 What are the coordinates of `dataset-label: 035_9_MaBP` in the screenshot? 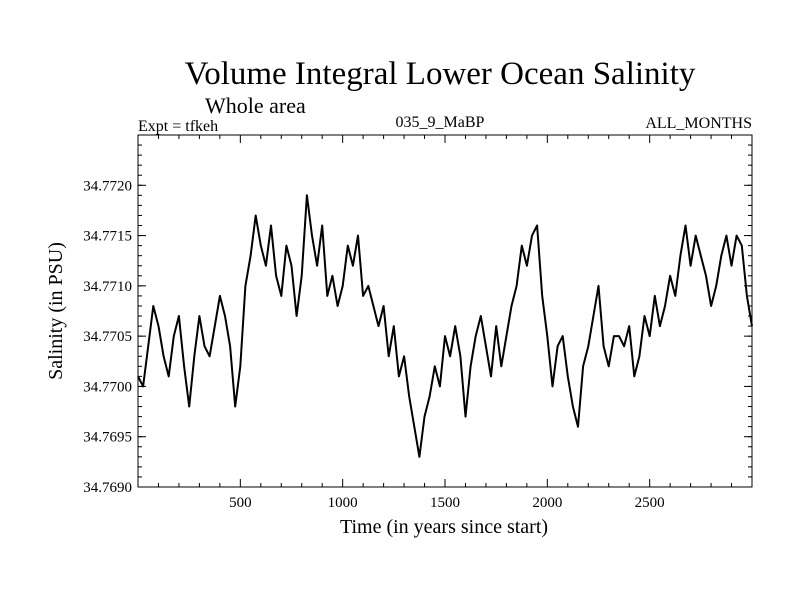 It's located at (440, 122).